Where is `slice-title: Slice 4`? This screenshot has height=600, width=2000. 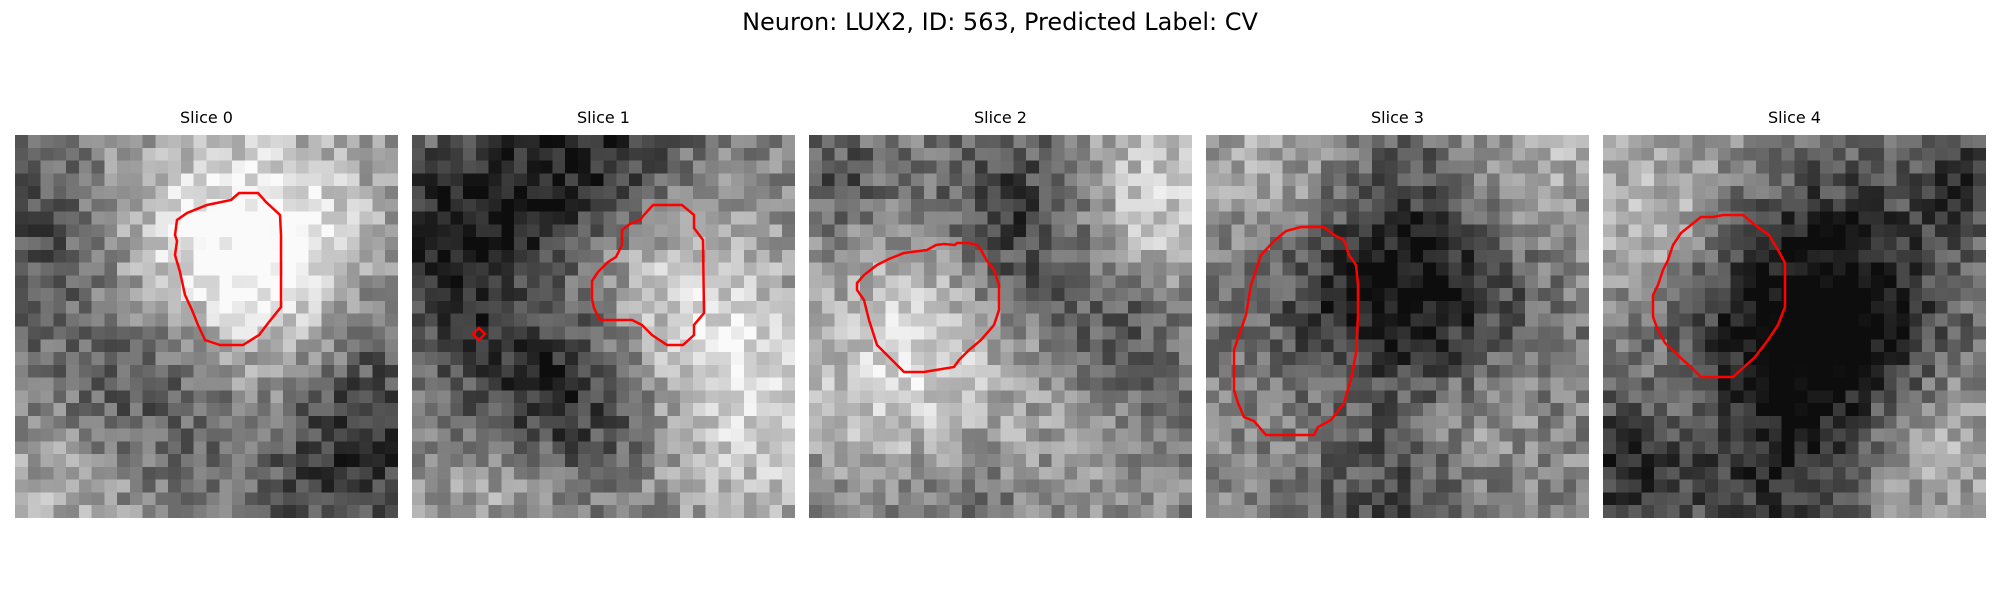 slice-title: Slice 4 is located at coordinates (1794, 117).